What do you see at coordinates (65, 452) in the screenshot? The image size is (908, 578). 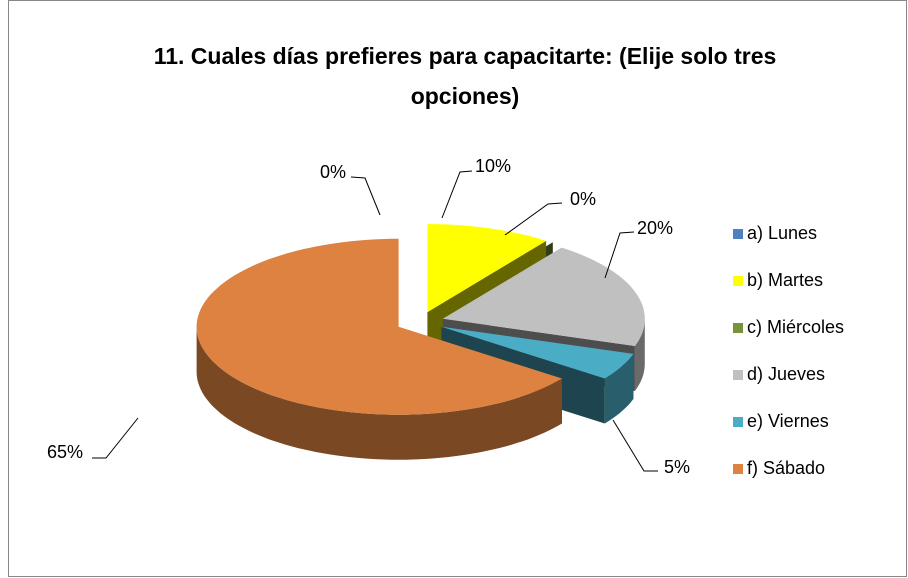 I see `data-label: 65%` at bounding box center [65, 452].